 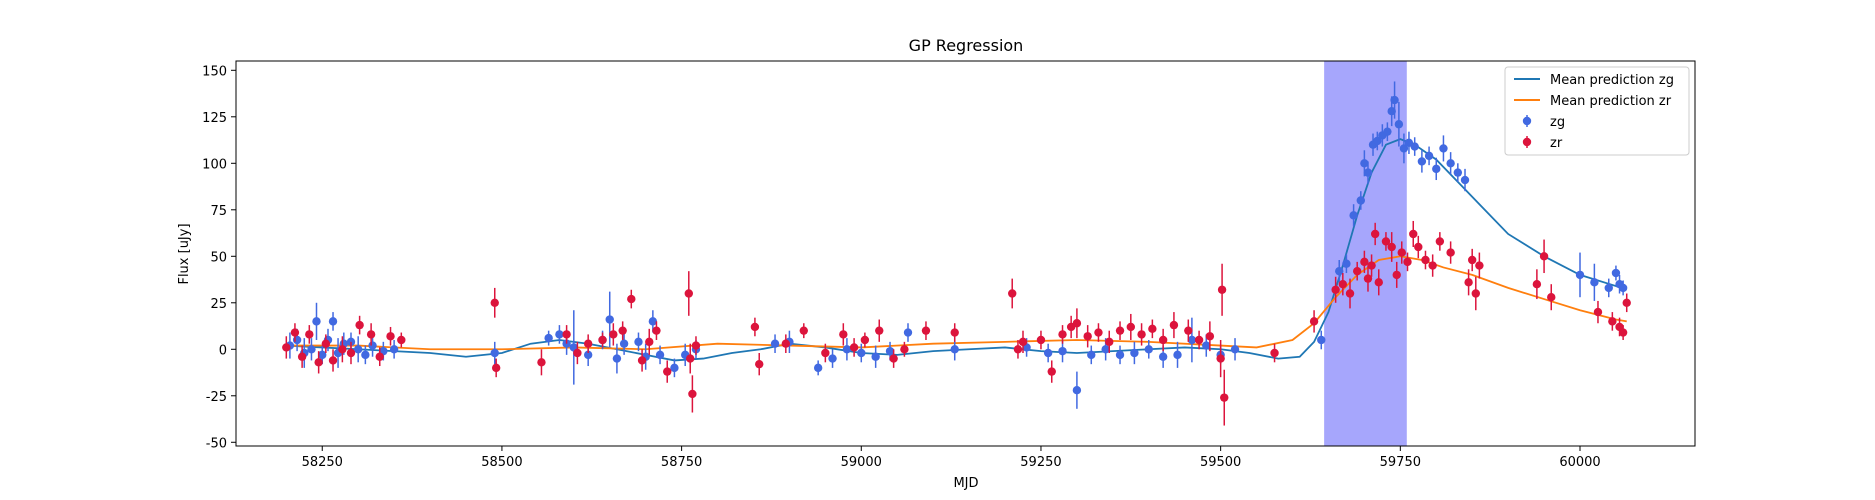 What do you see at coordinates (956, 303) in the screenshot?
I see `series-line` at bounding box center [956, 303].